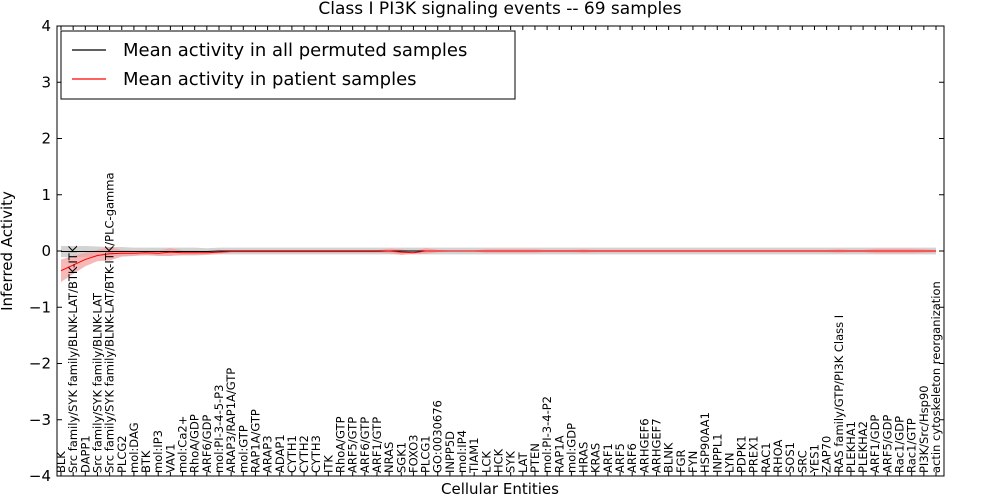 Image resolution: width=1000 pixels, height=500 pixels. Describe the element at coordinates (158, 451) in the screenshot. I see `x-category-label: mol:IP3` at that location.